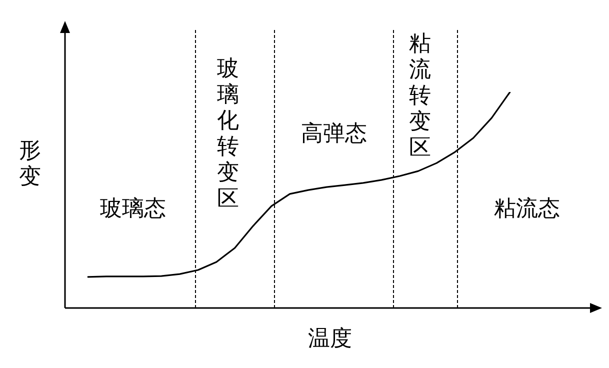 Image resolution: width=609 pixels, height=368 pixels. What do you see at coordinates (330, 339) in the screenshot?
I see `x-axis-title: 温度` at bounding box center [330, 339].